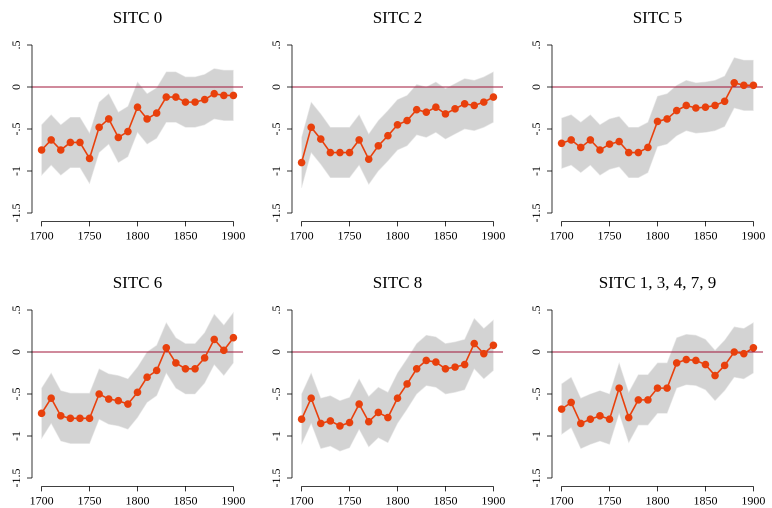 The height and width of the screenshot is (508, 772). Describe the element at coordinates (398, 17) in the screenshot. I see `panel-title: SITC 2` at that location.